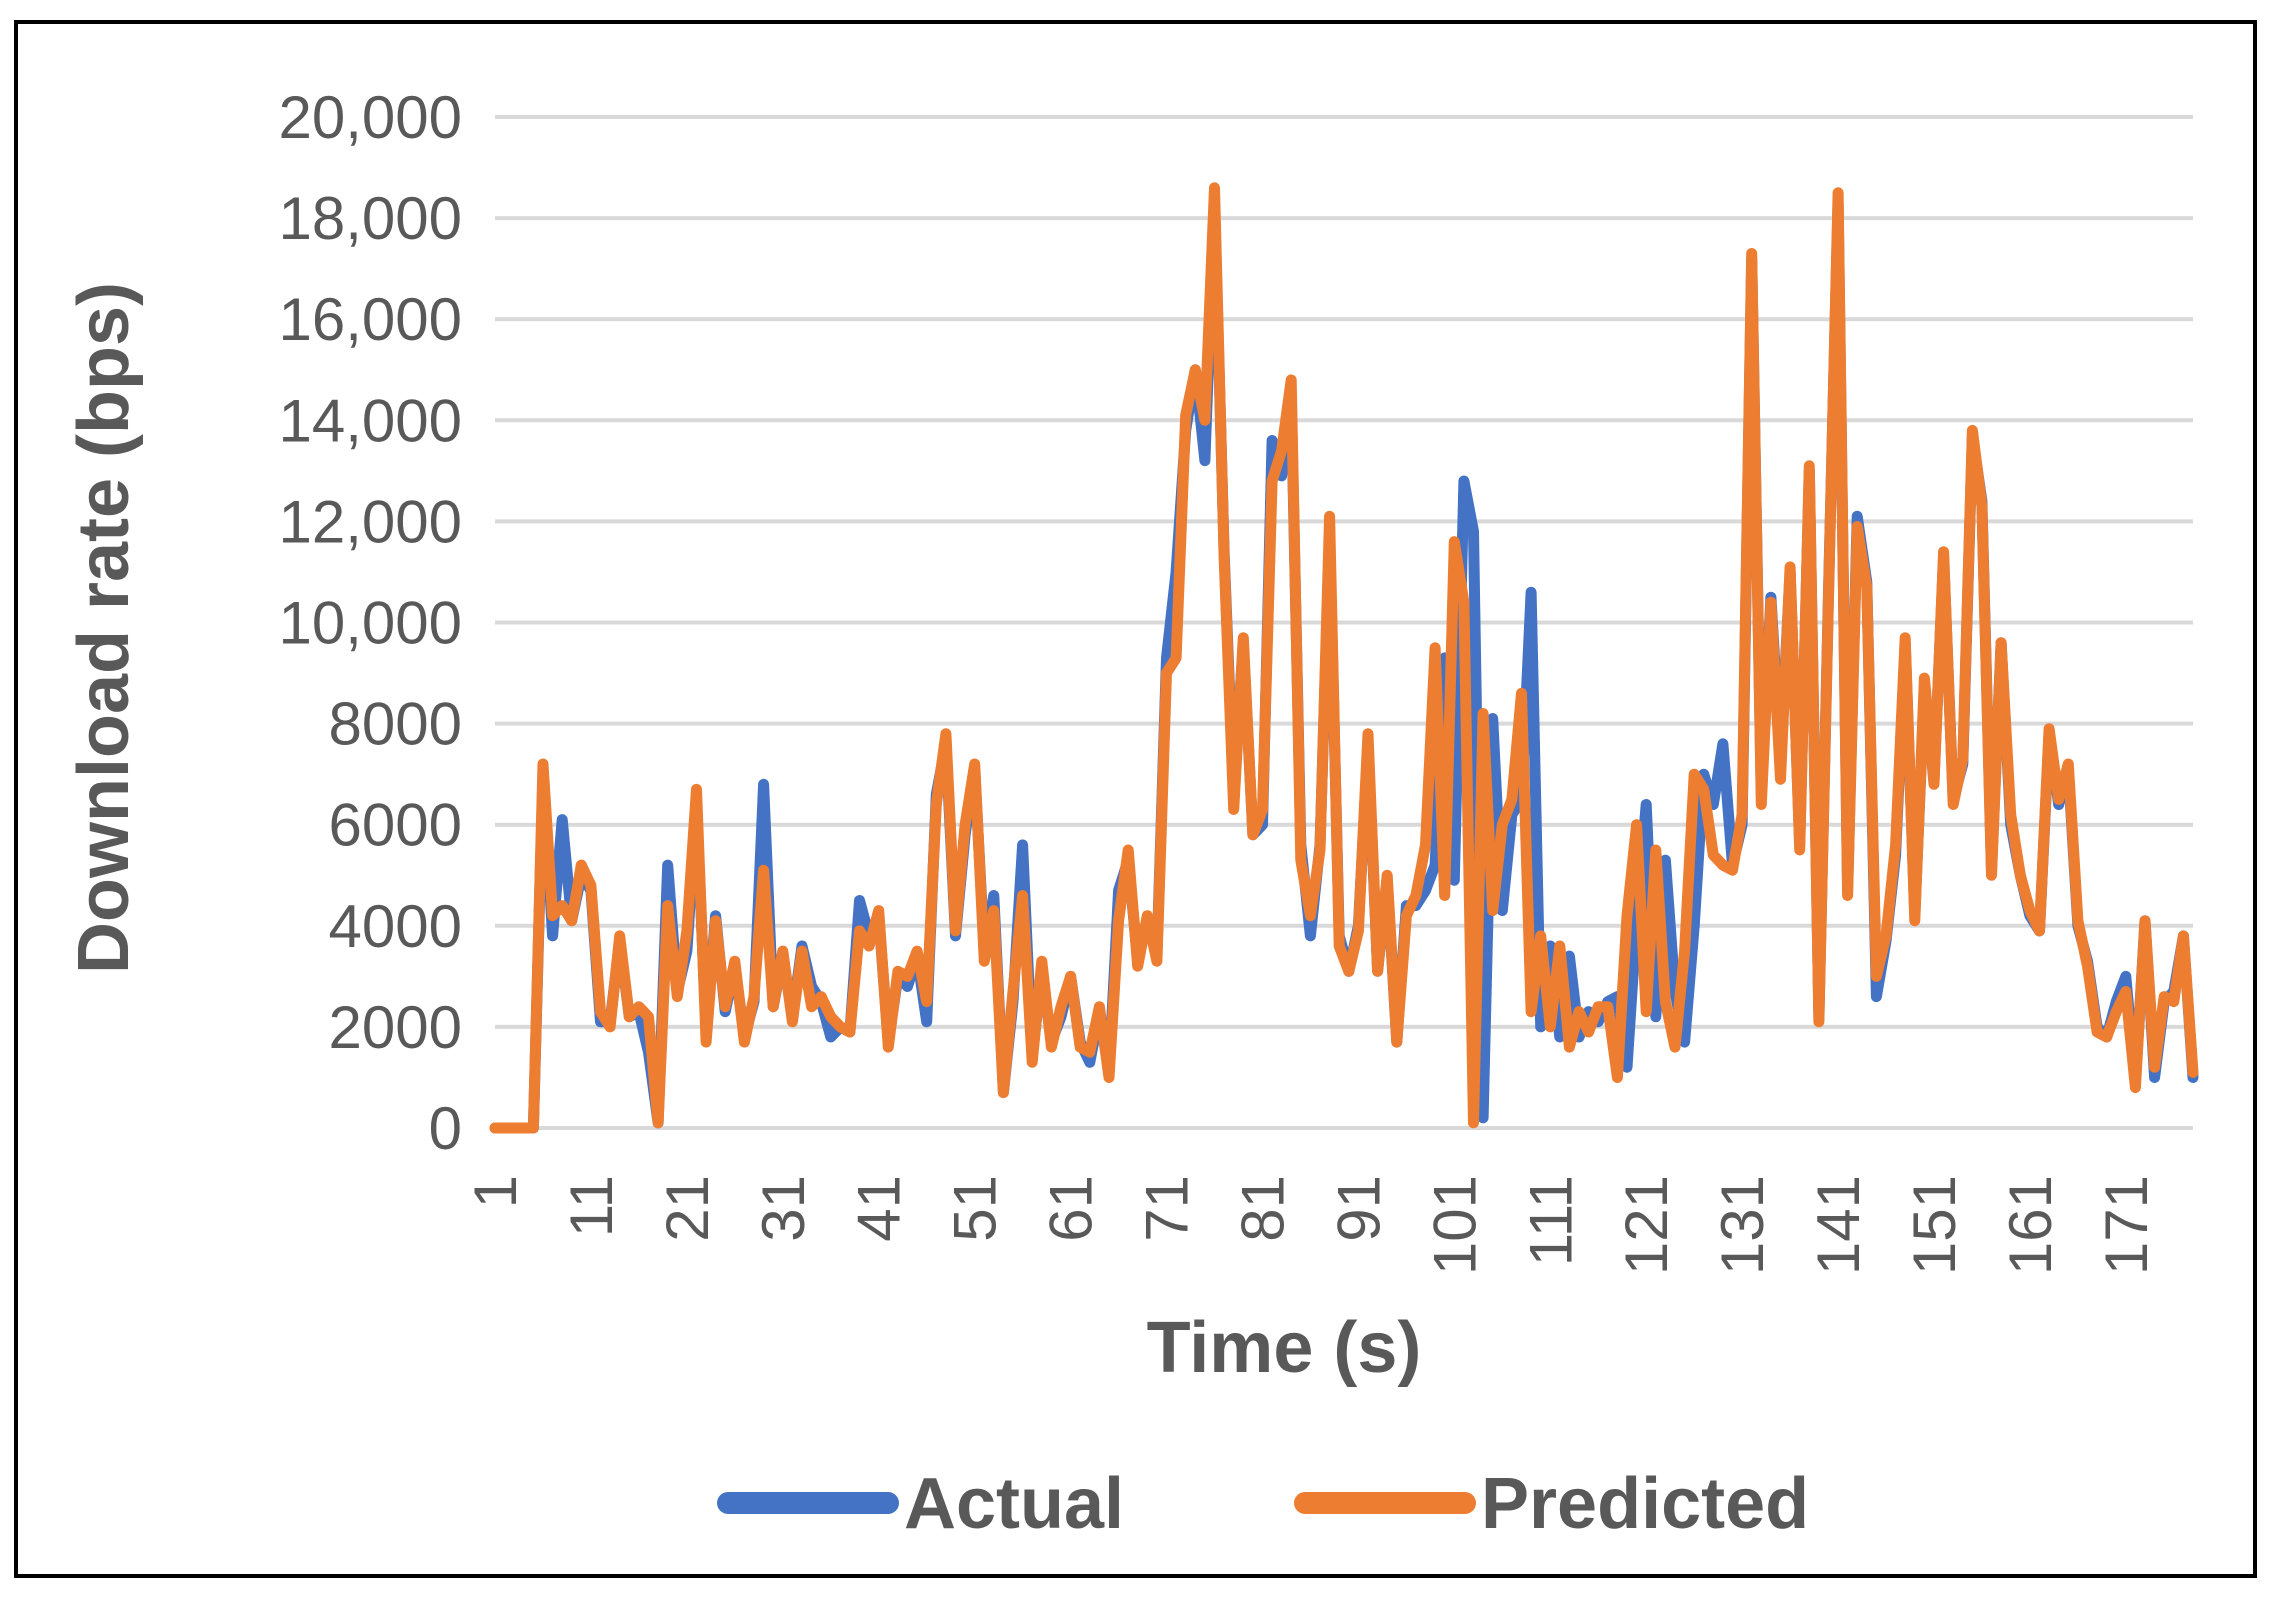 Image resolution: width=2275 pixels, height=1598 pixels. Describe the element at coordinates (591, 1206) in the screenshot. I see `x-tick-label: 11` at that location.